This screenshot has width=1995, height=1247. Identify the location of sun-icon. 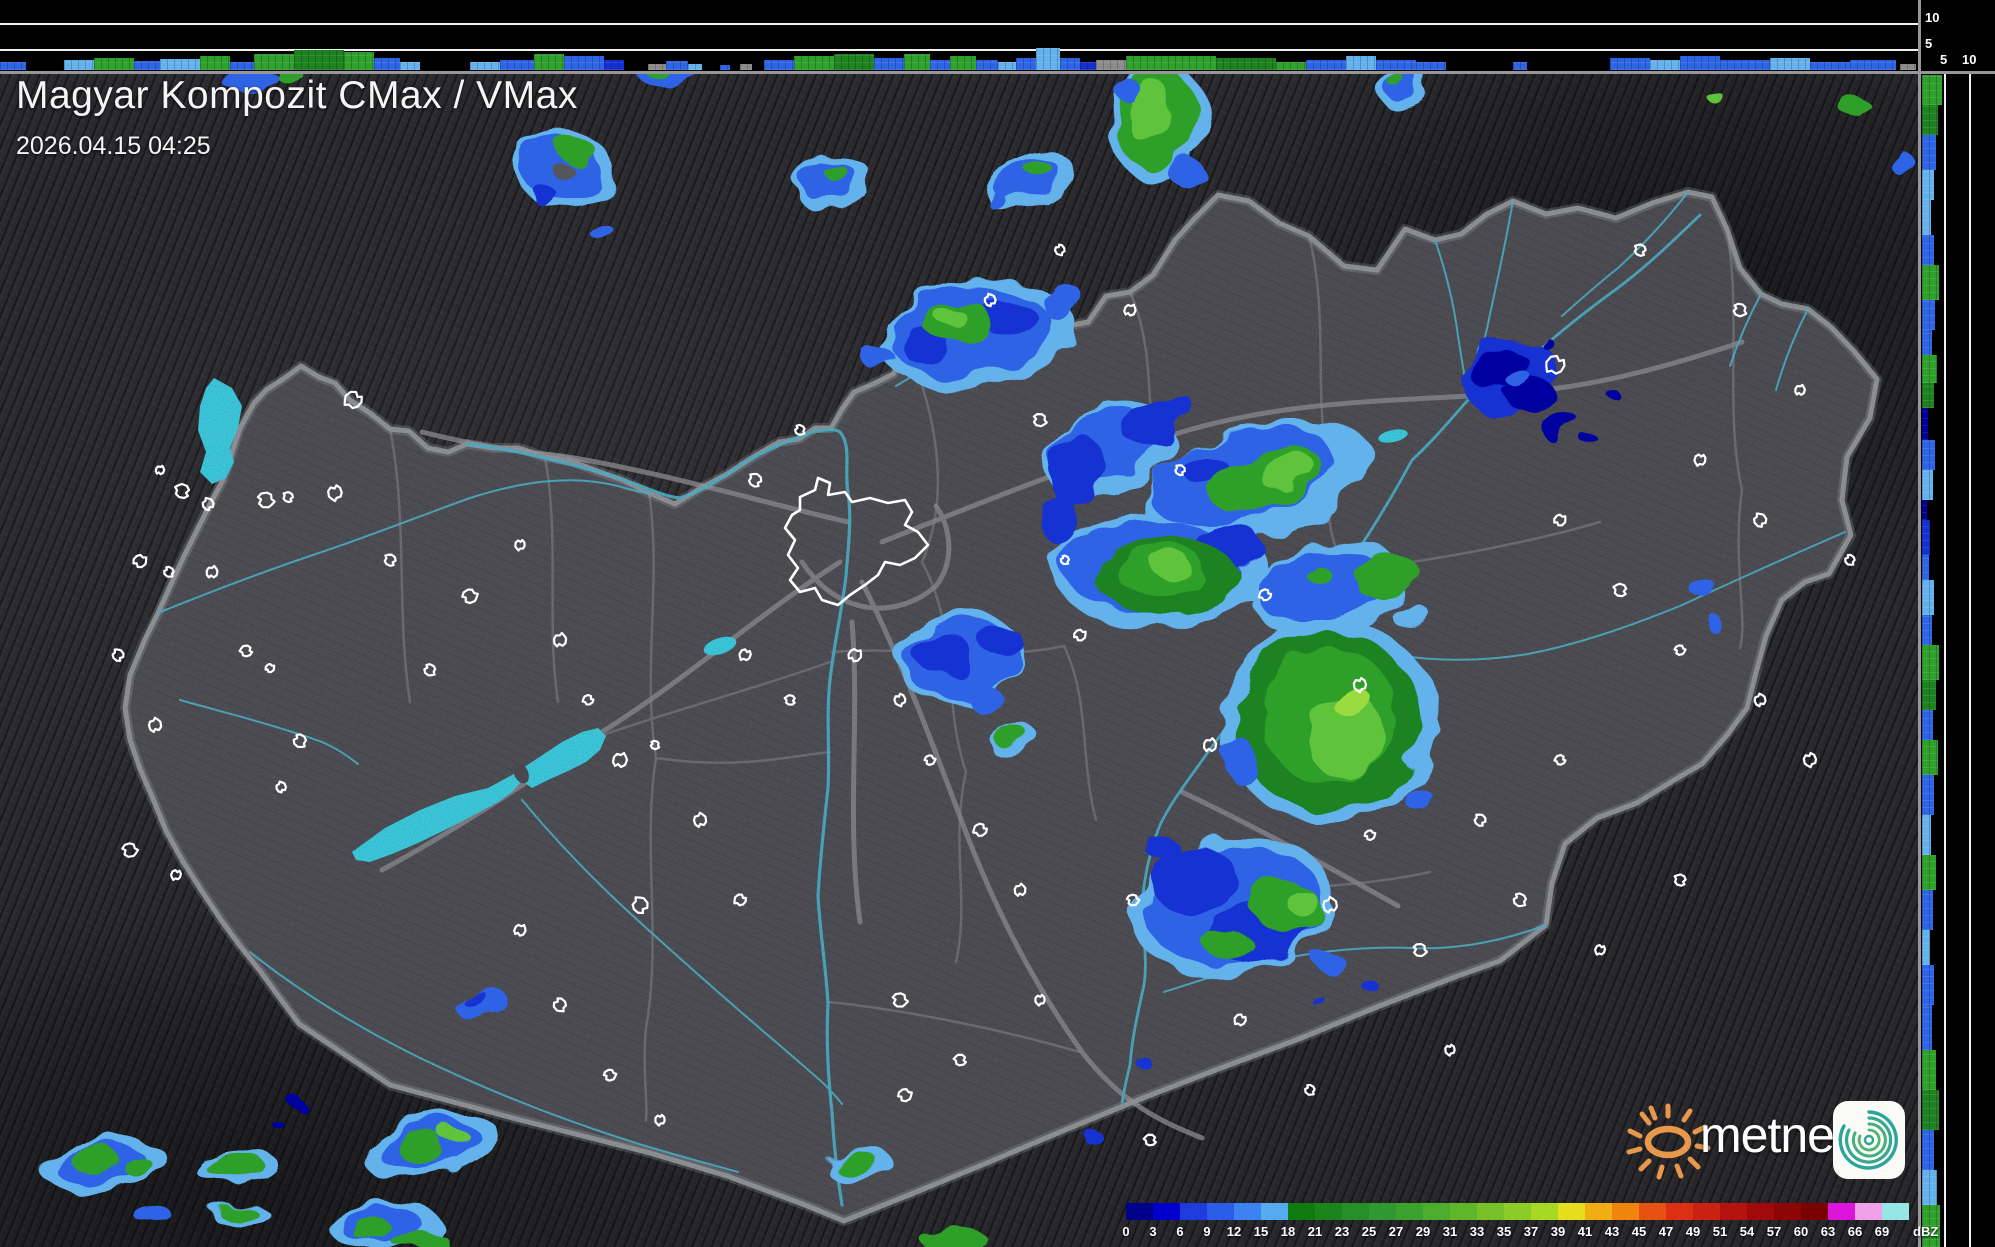
(1668, 1141).